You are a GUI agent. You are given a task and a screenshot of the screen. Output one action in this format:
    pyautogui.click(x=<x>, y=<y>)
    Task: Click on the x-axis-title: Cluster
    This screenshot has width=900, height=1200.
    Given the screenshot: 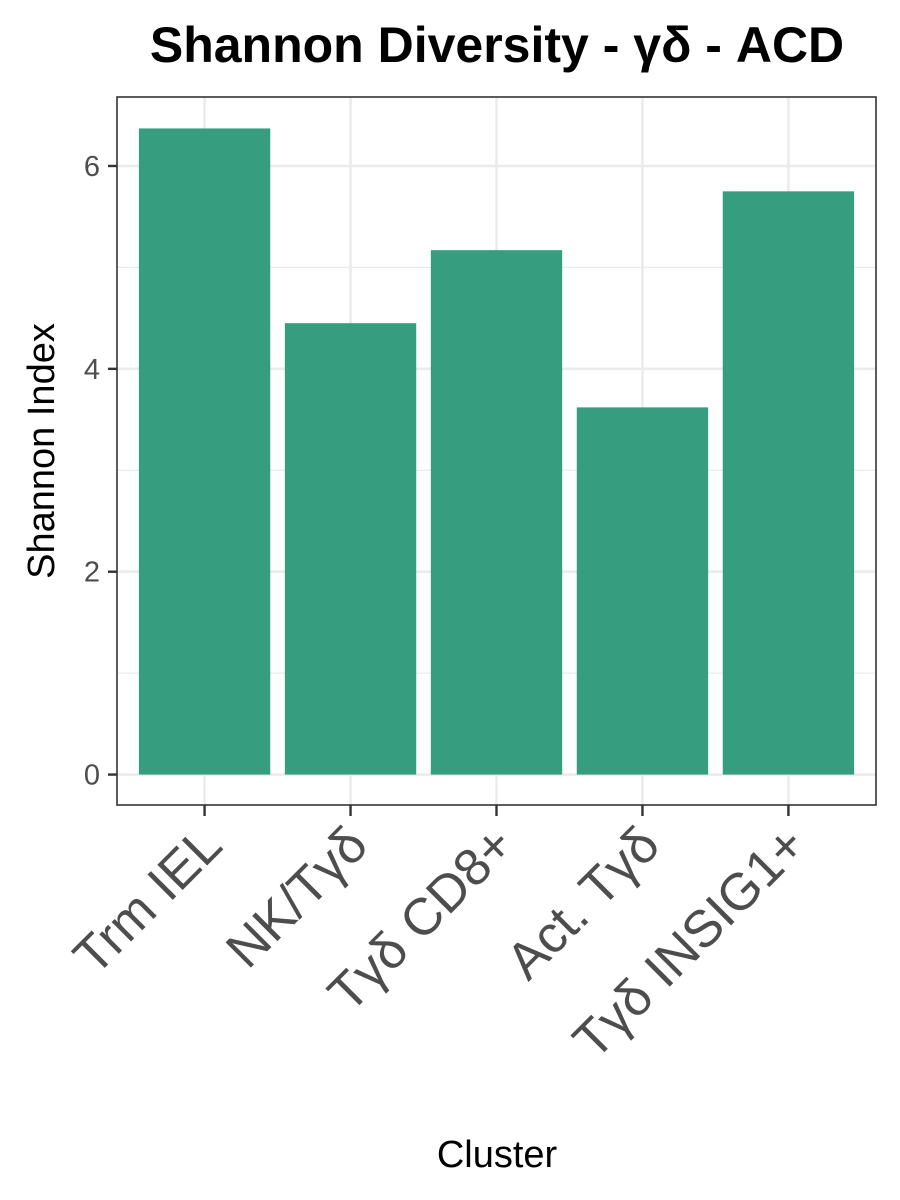 What is the action you would take?
    pyautogui.click(x=497, y=1155)
    